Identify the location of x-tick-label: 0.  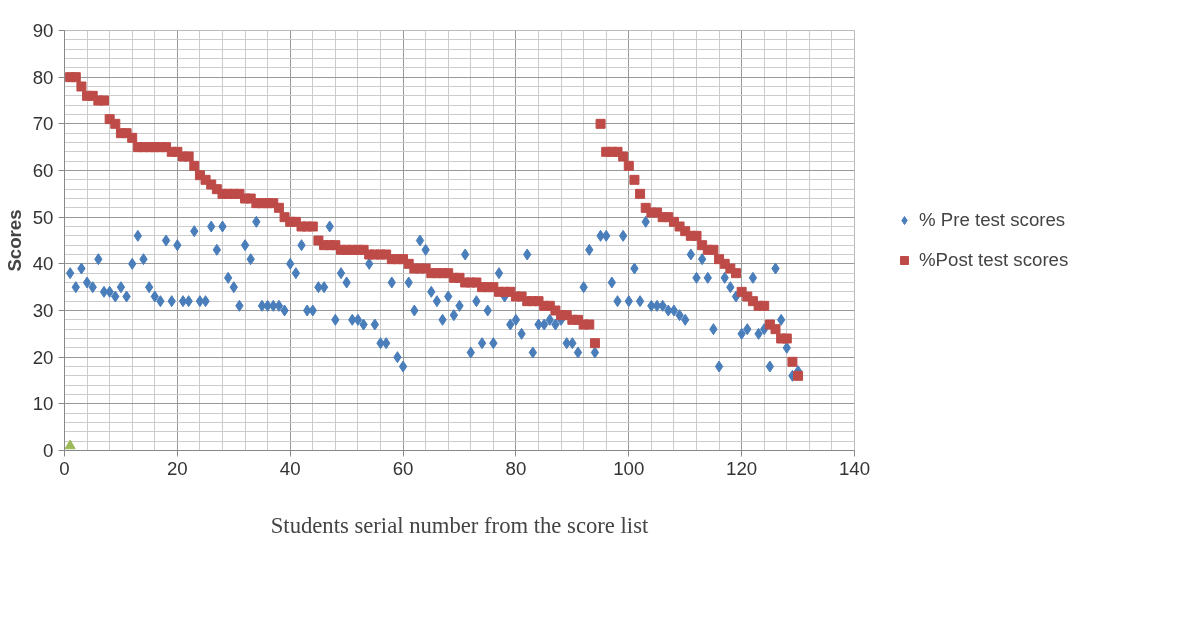
(64, 468).